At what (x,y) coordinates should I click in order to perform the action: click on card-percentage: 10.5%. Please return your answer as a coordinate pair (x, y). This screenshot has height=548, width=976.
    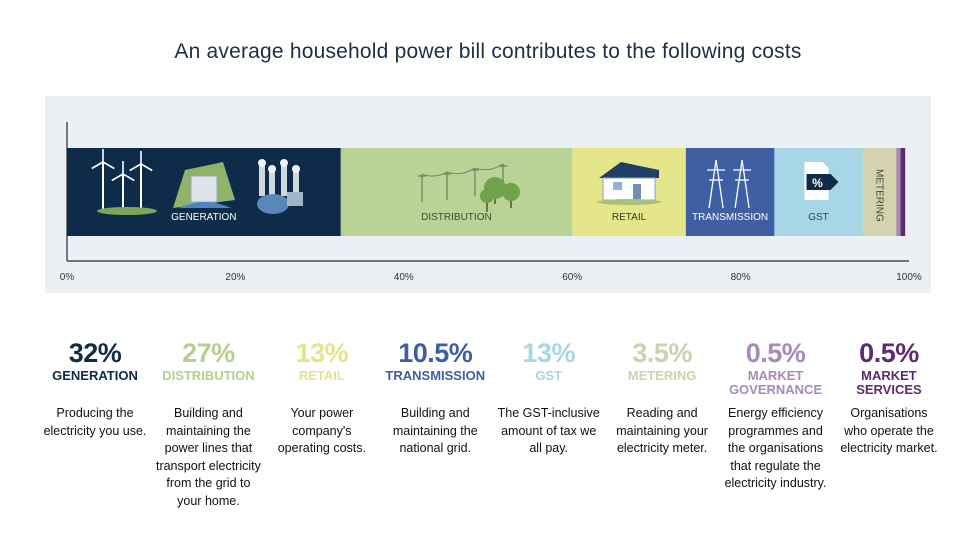
    Looking at the image, I should click on (435, 353).